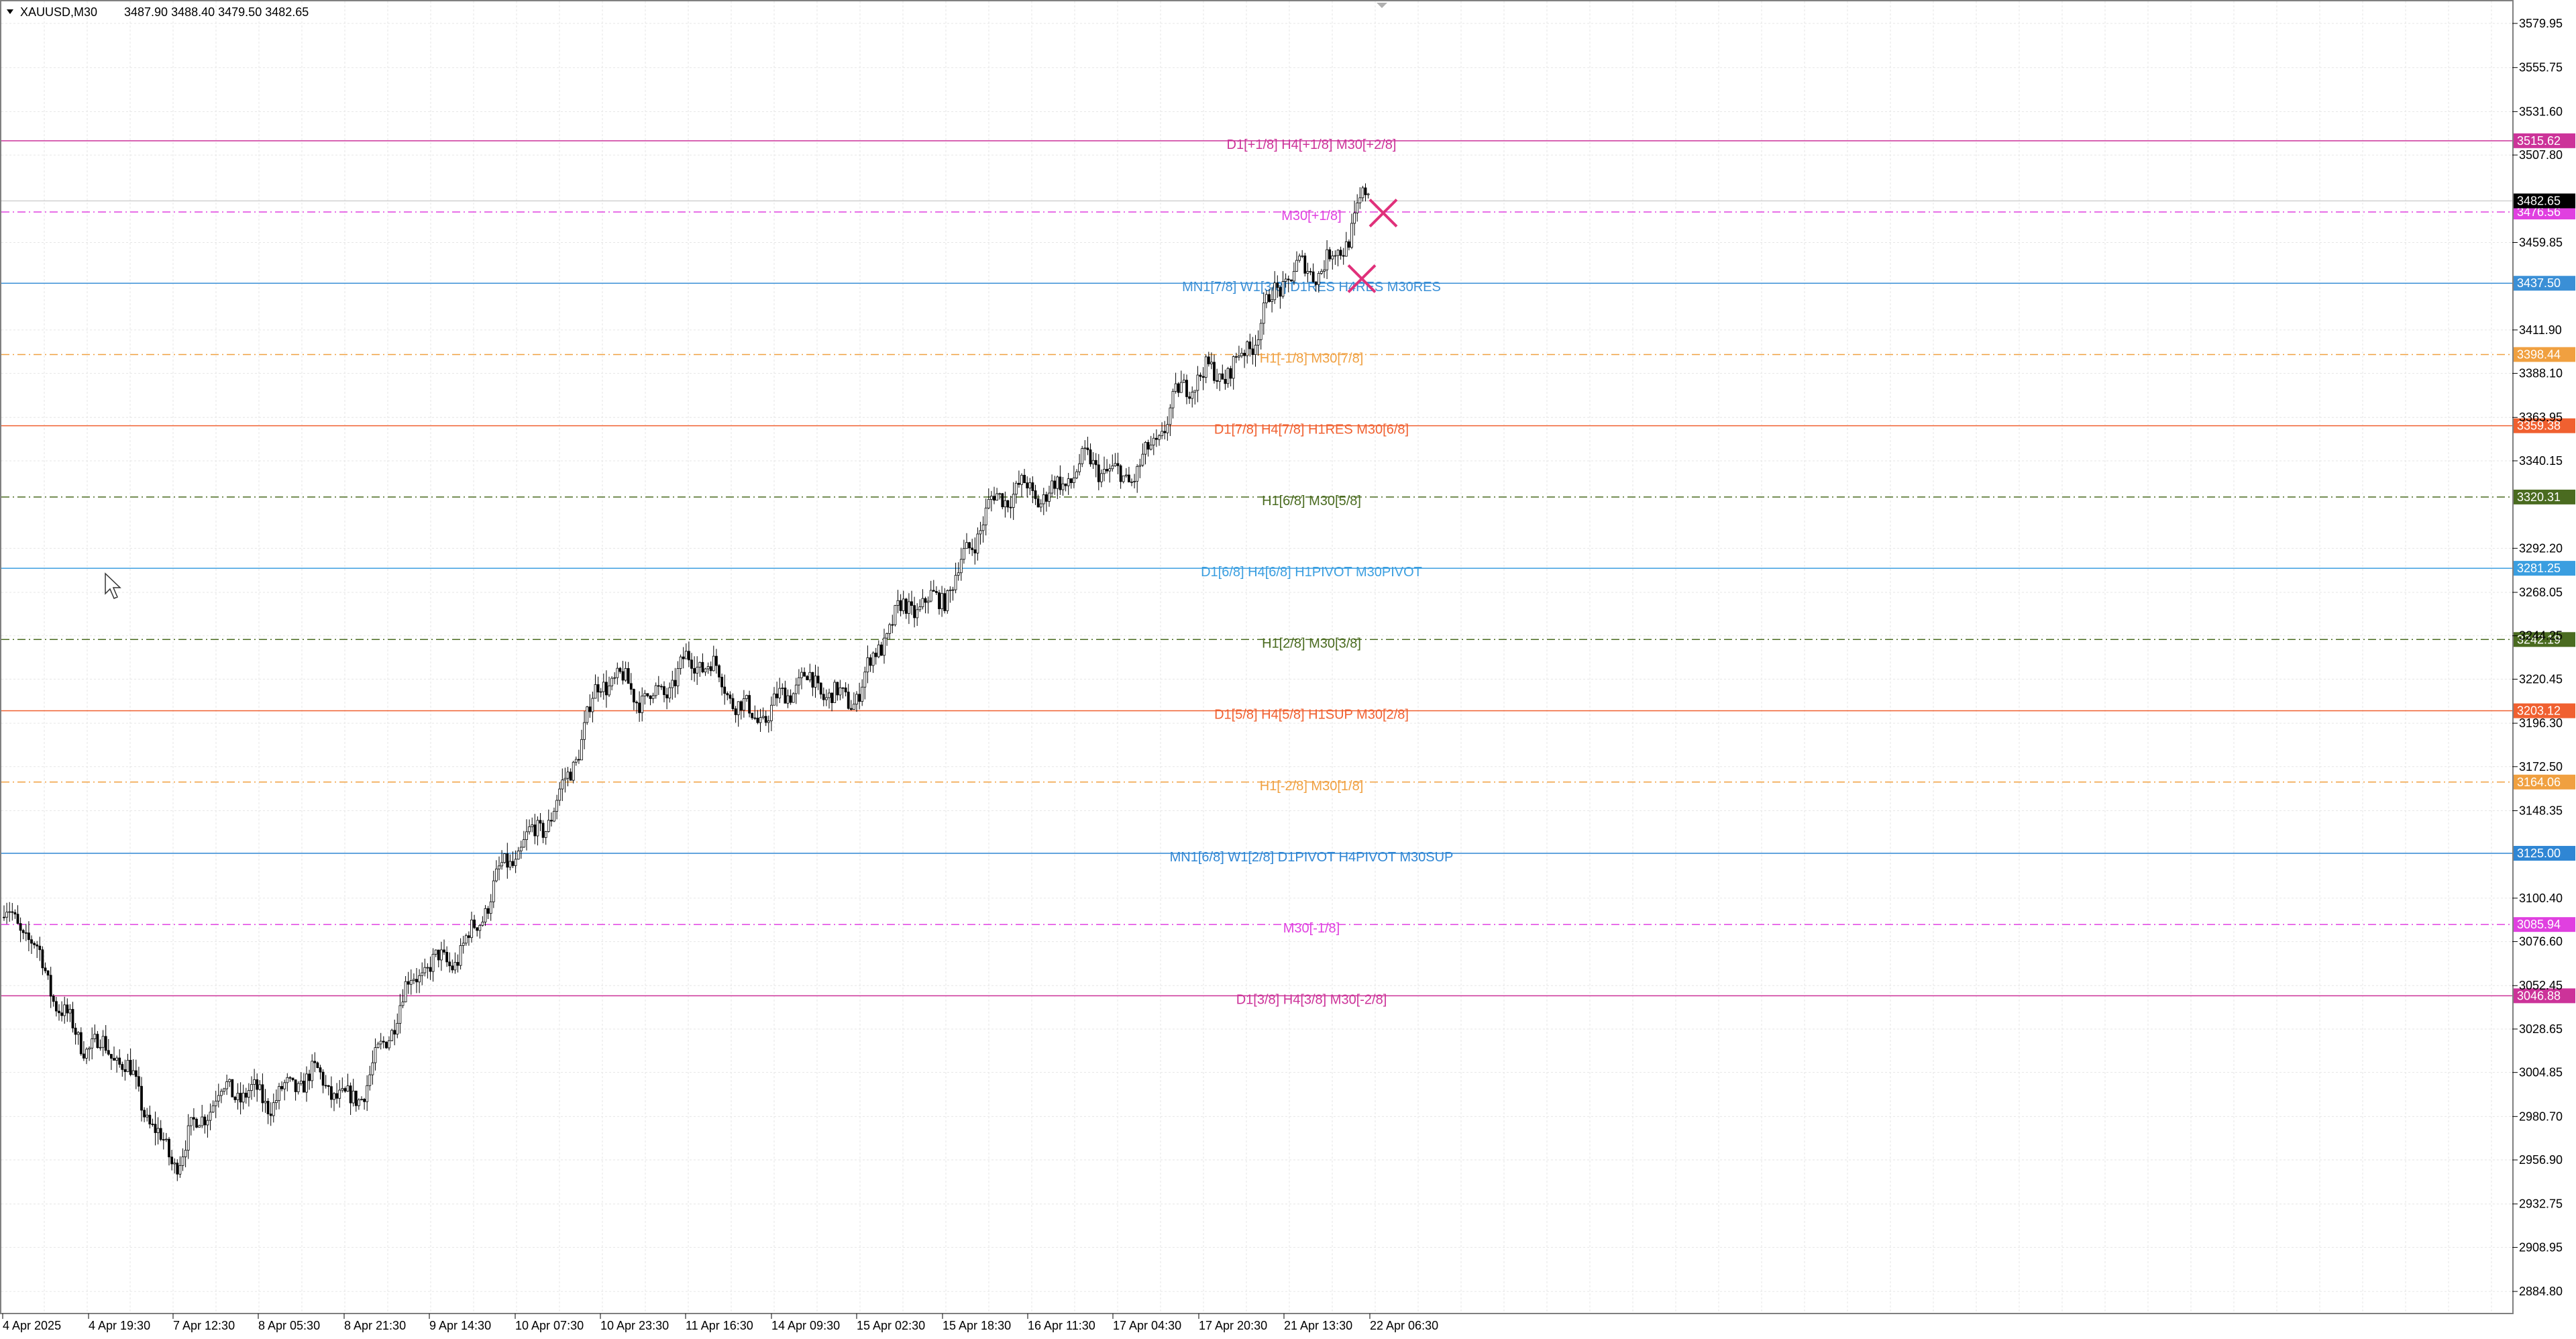 The width and height of the screenshot is (2576, 1339). I want to click on triangle-down-icon, so click(10, 11).